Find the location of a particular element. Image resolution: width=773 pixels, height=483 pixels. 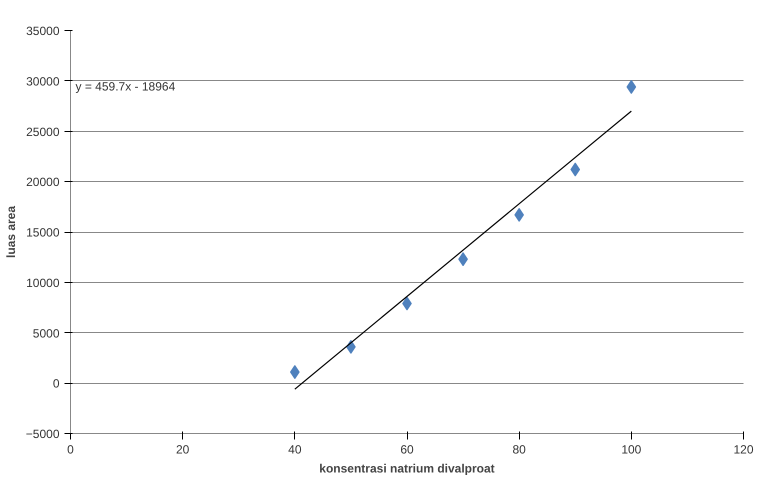

x-tick-label: 100 is located at coordinates (631, 449).